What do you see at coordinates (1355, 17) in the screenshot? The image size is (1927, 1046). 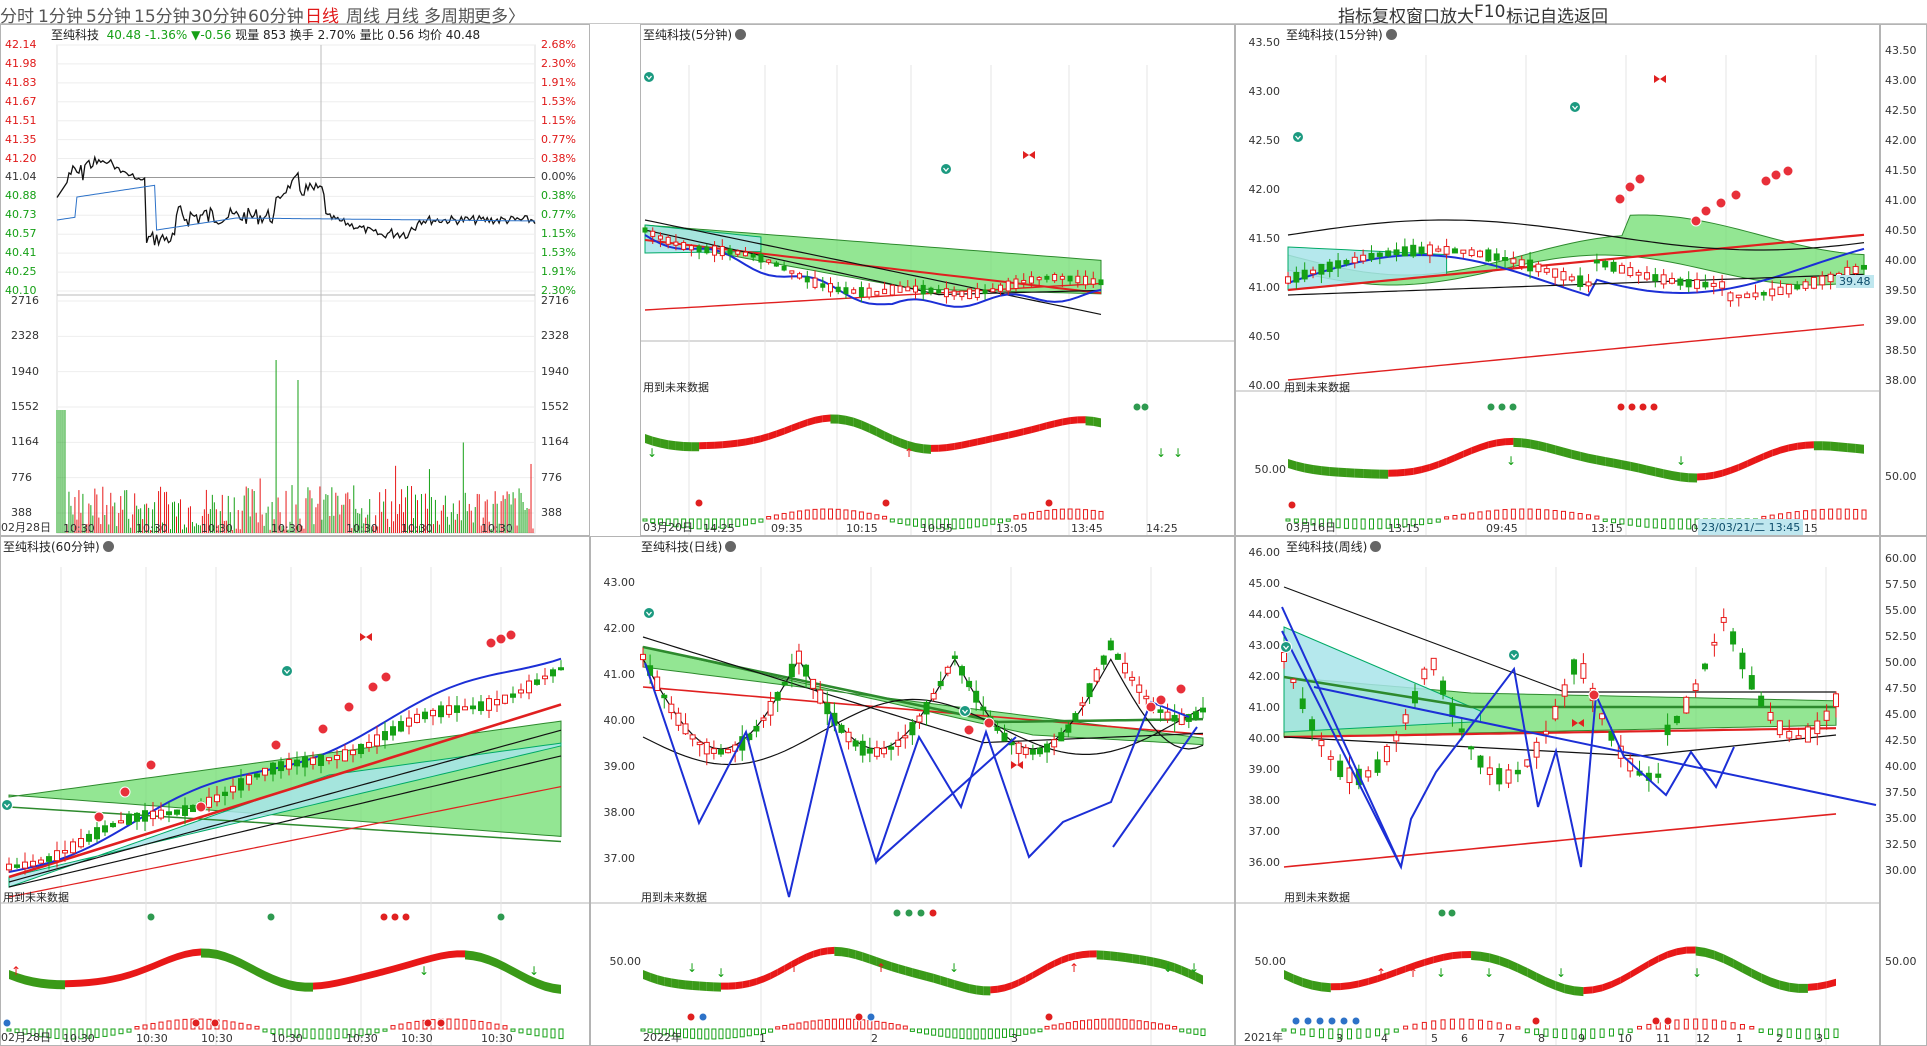 I see `tool-indicator: 指标` at bounding box center [1355, 17].